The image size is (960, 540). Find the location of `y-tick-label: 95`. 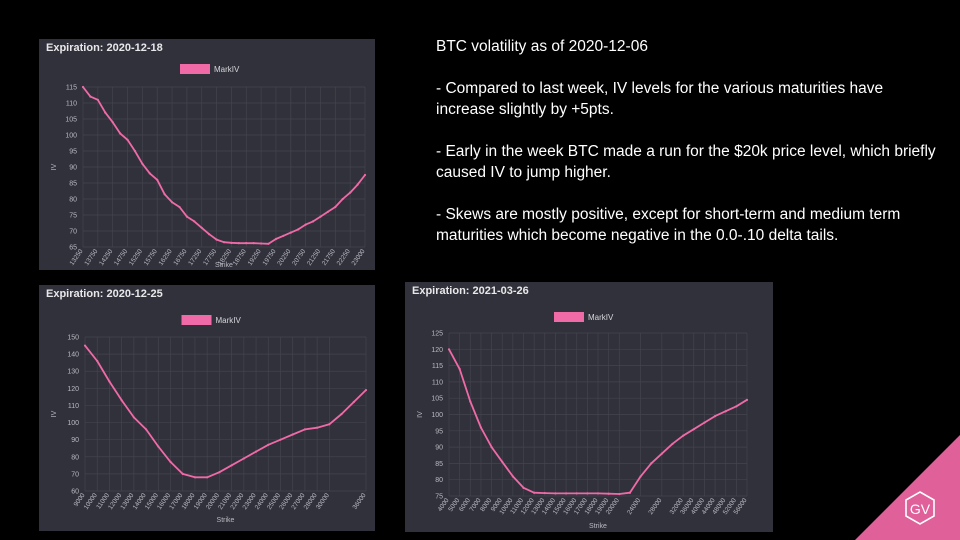

y-tick-label: 95 is located at coordinates (439, 431).